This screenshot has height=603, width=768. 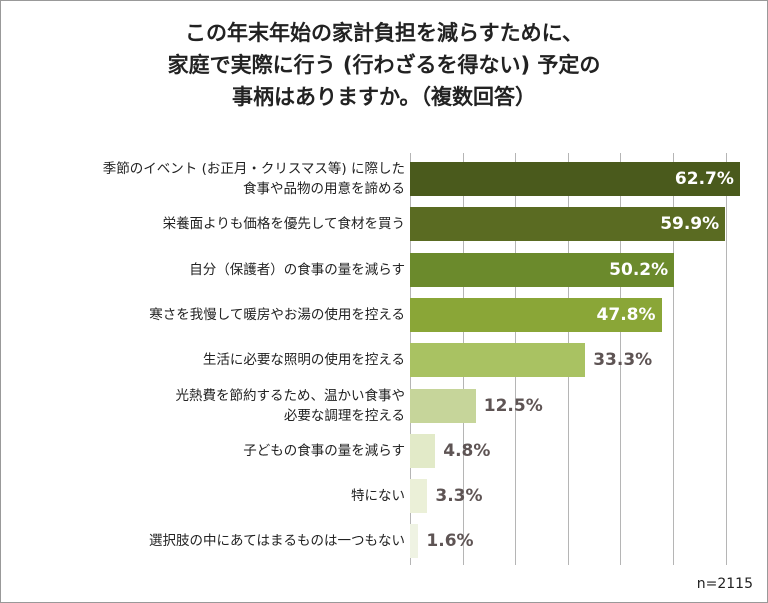 I want to click on category-label: 特にない, so click(x=378, y=496).